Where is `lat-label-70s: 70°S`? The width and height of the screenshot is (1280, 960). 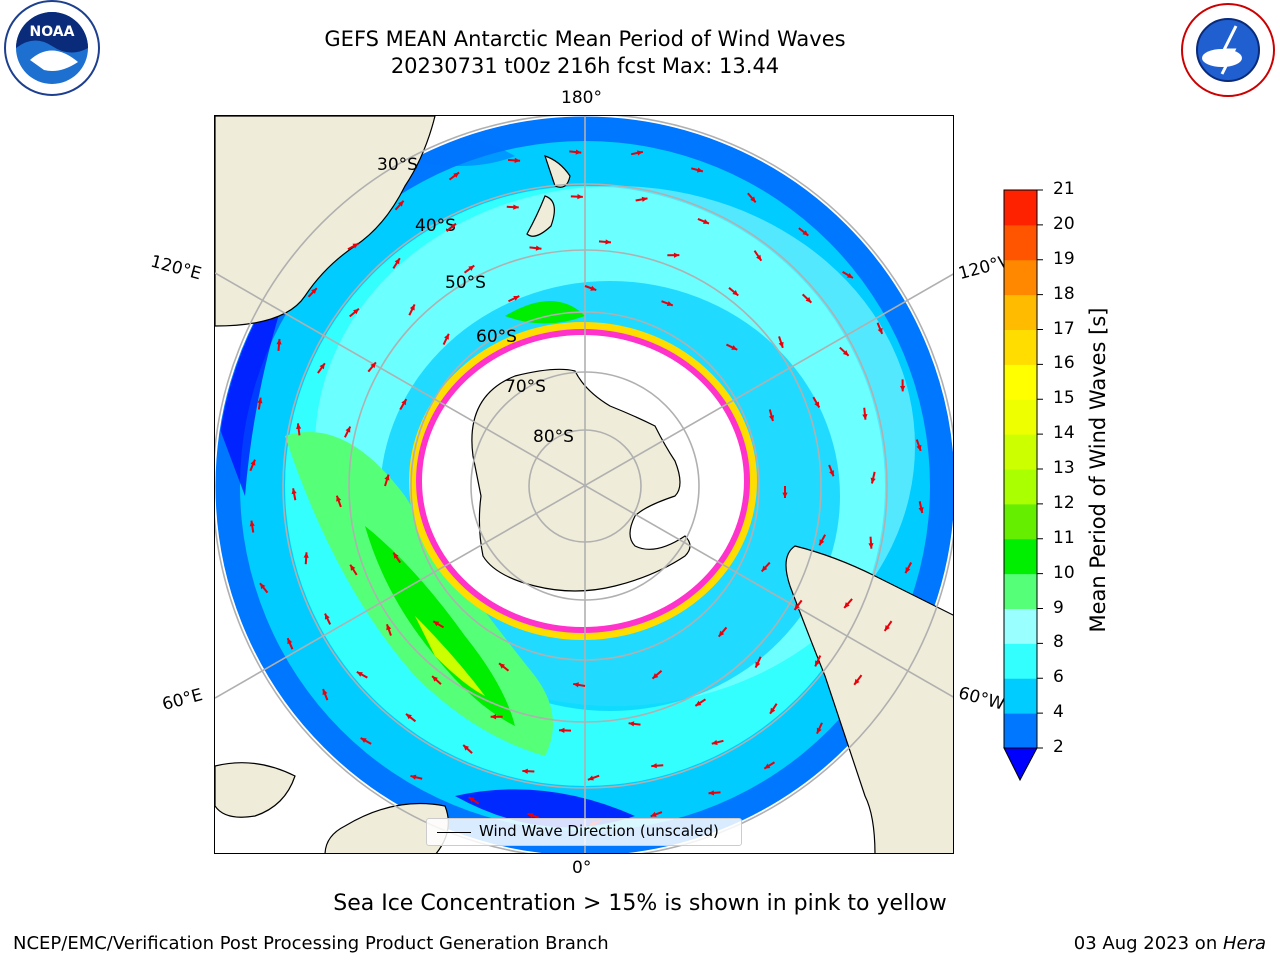 lat-label-70s: 70°S is located at coordinates (525, 387).